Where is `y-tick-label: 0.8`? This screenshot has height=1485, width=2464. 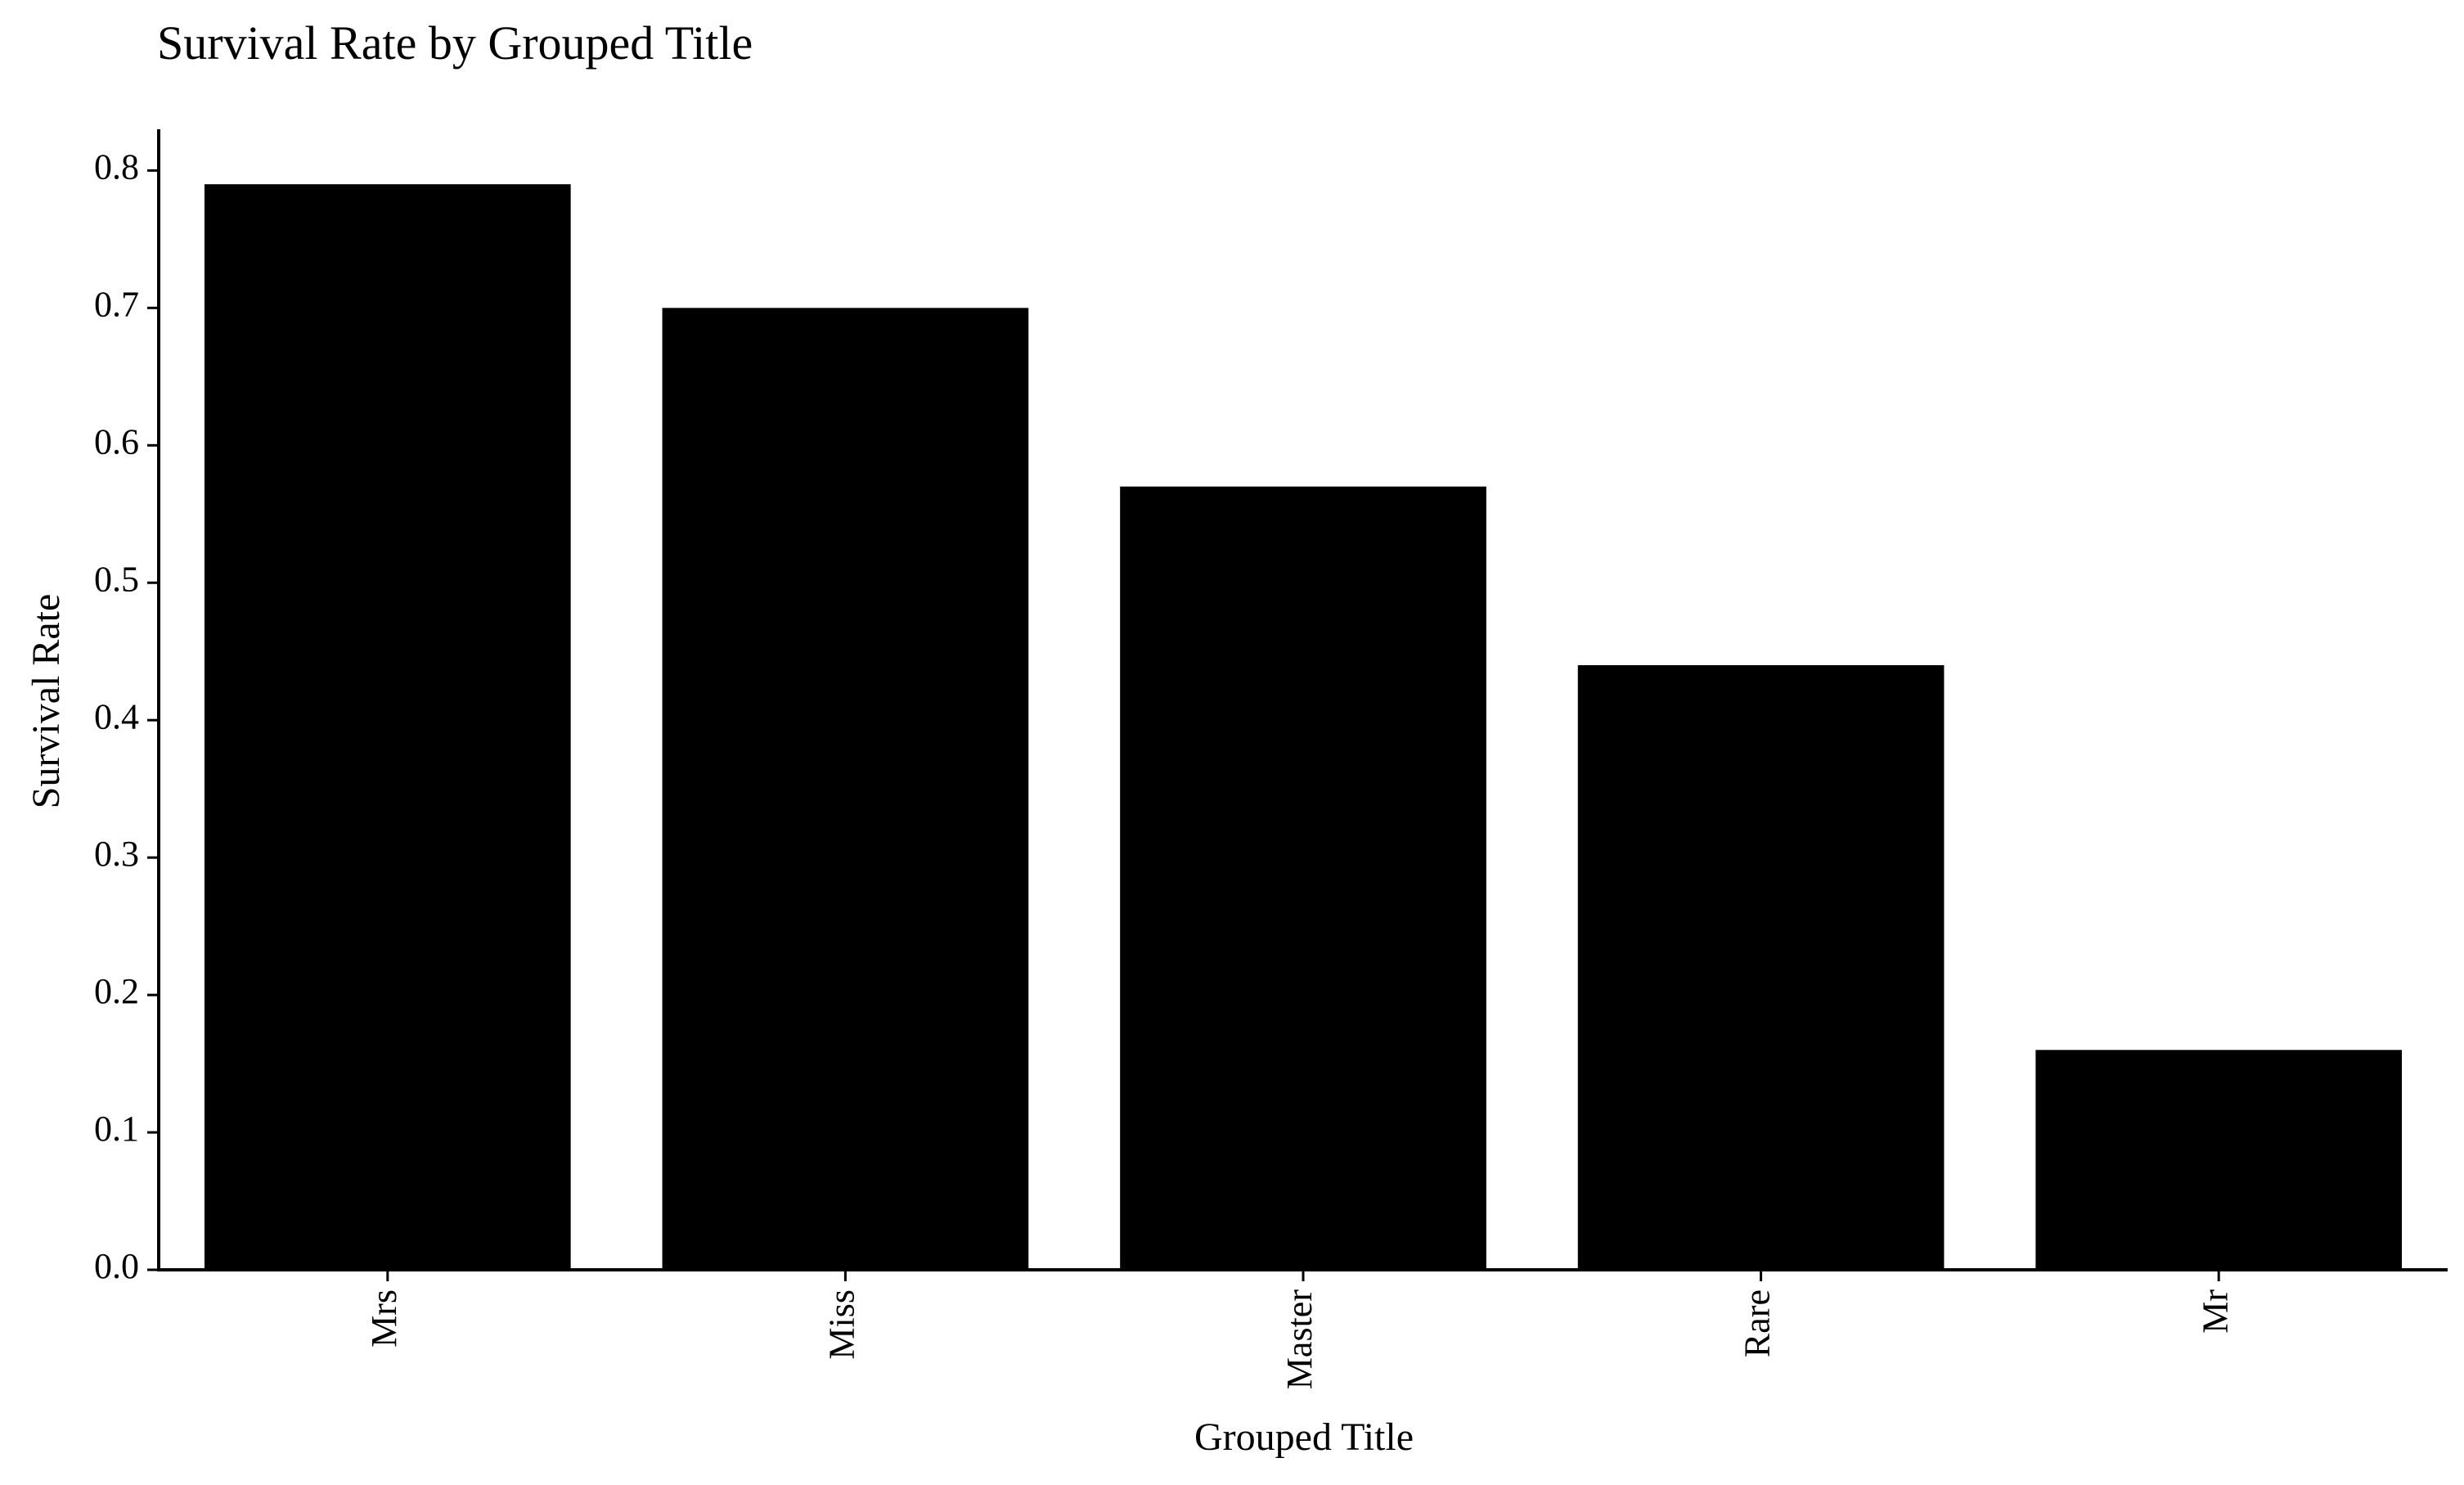 y-tick-label: 0.8 is located at coordinates (117, 167).